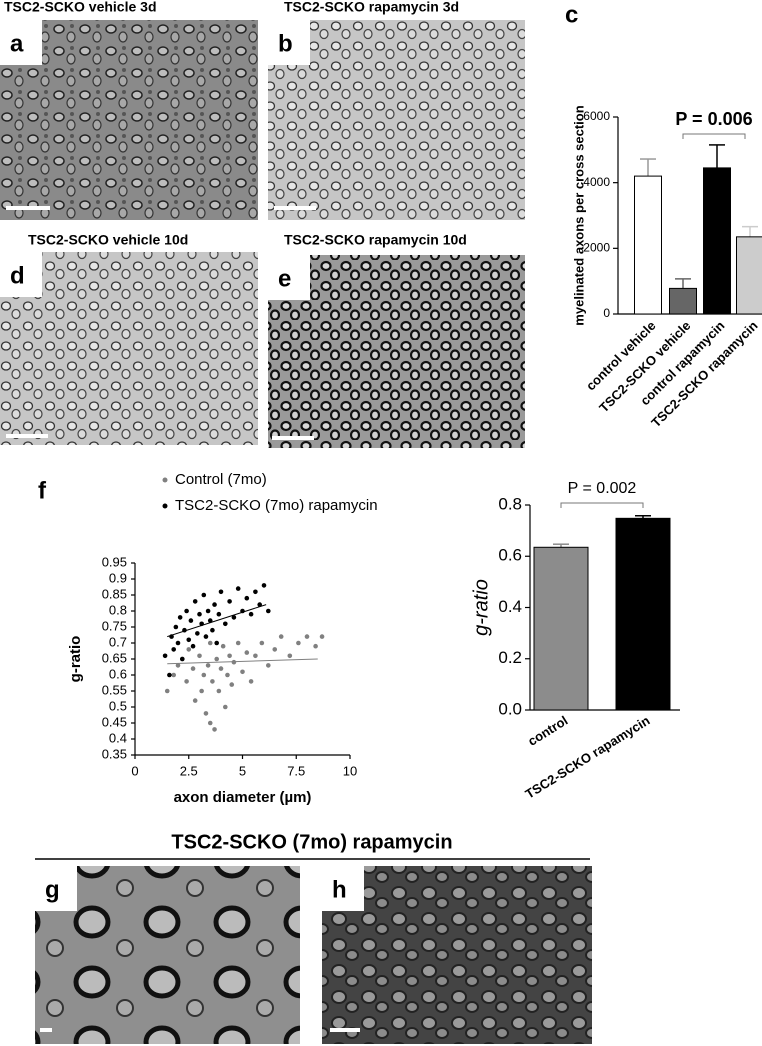  What do you see at coordinates (118, 641) in the screenshot?
I see `y-tick-label: 0.7` at bounding box center [118, 641].